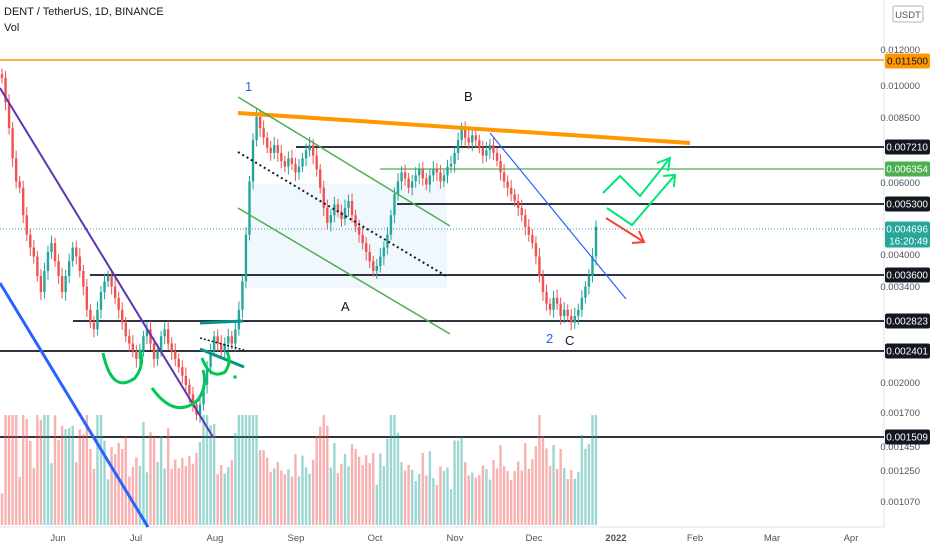  What do you see at coordinates (549, 338) in the screenshot?
I see `wave-label-2: 2` at bounding box center [549, 338].